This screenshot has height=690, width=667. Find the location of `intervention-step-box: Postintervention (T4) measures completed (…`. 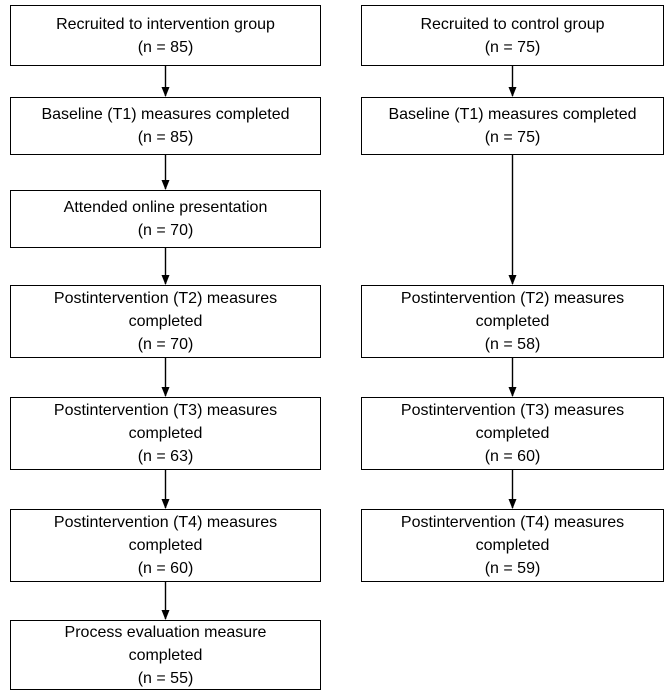

intervention-step-box: Postintervention (T4) measures completed (… is located at coordinates (165, 545).